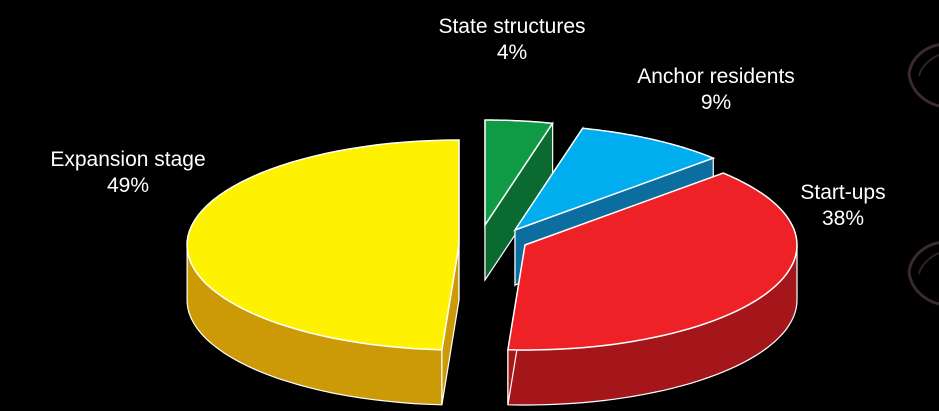 The height and width of the screenshot is (411, 939). I want to click on slice-name: Anchor residents, so click(716, 76).